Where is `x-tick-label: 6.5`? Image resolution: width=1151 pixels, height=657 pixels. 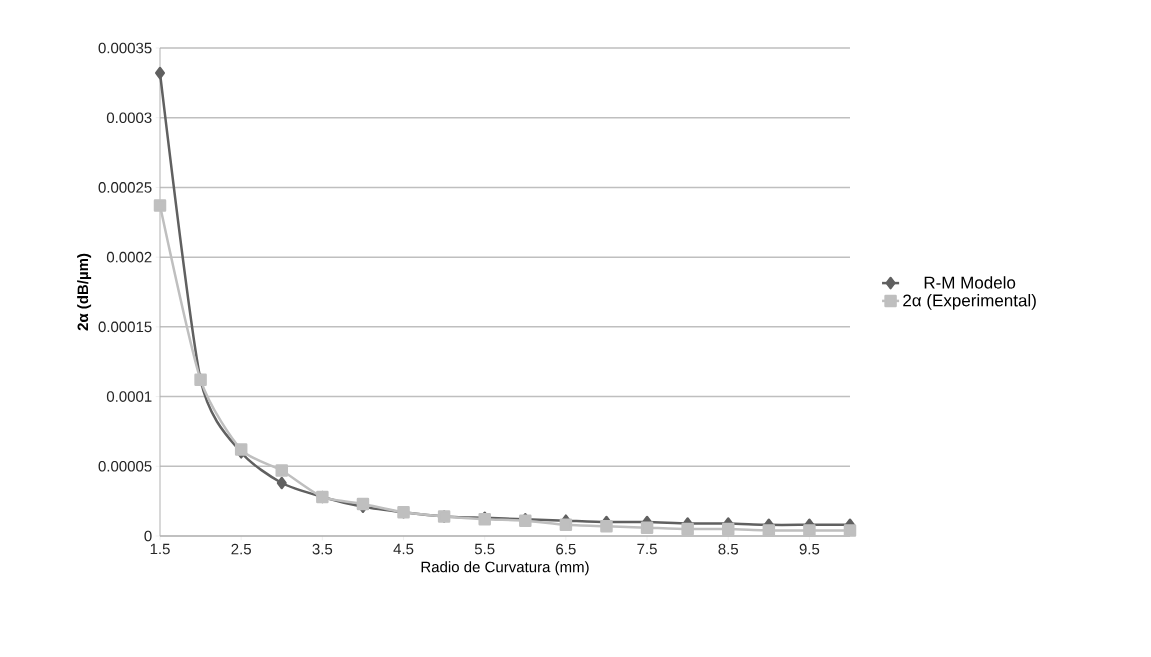
x-tick-label: 6.5 is located at coordinates (566, 549).